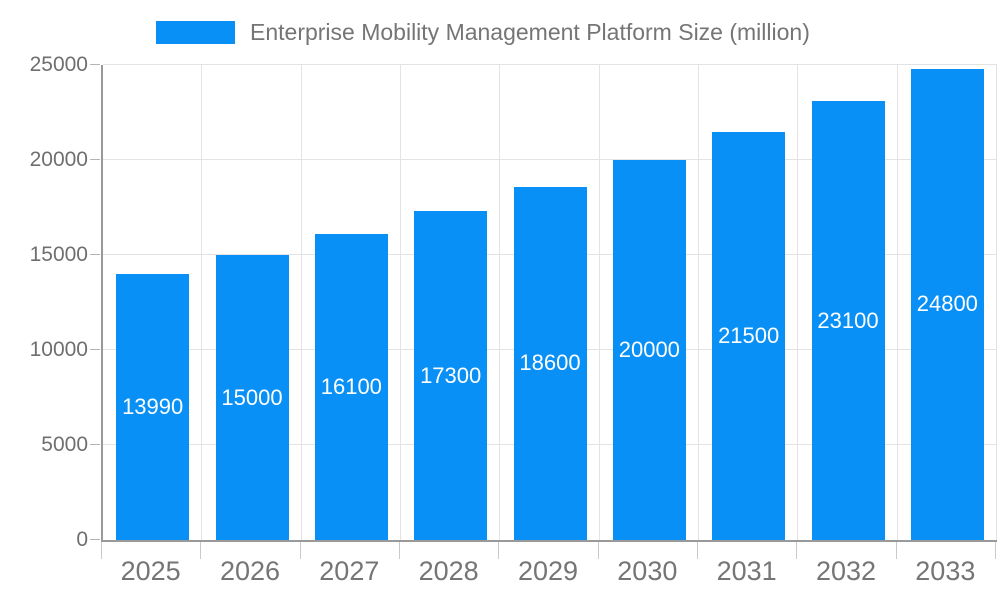 The width and height of the screenshot is (1000, 600). I want to click on bar-value-label: 24800, so click(947, 304).